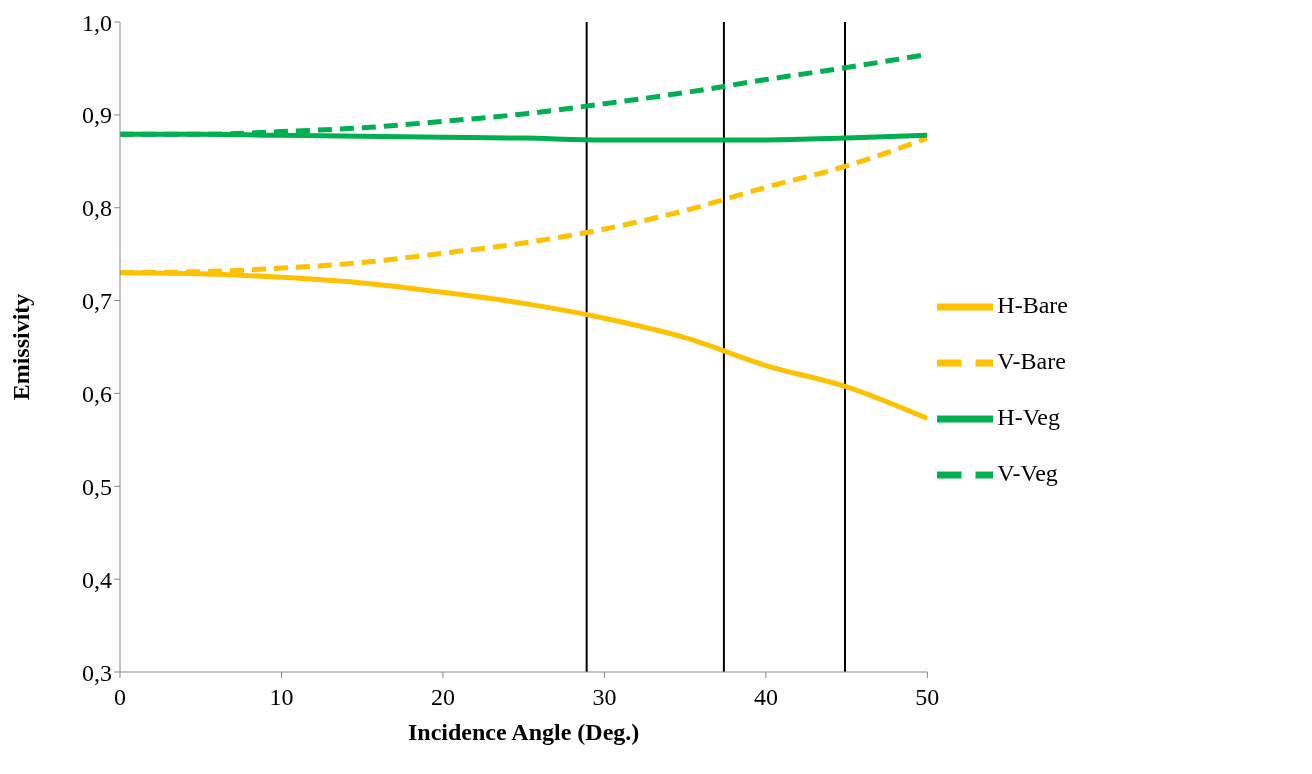  Describe the element at coordinates (97, 579) in the screenshot. I see `y-tick-label: 0,4` at that location.